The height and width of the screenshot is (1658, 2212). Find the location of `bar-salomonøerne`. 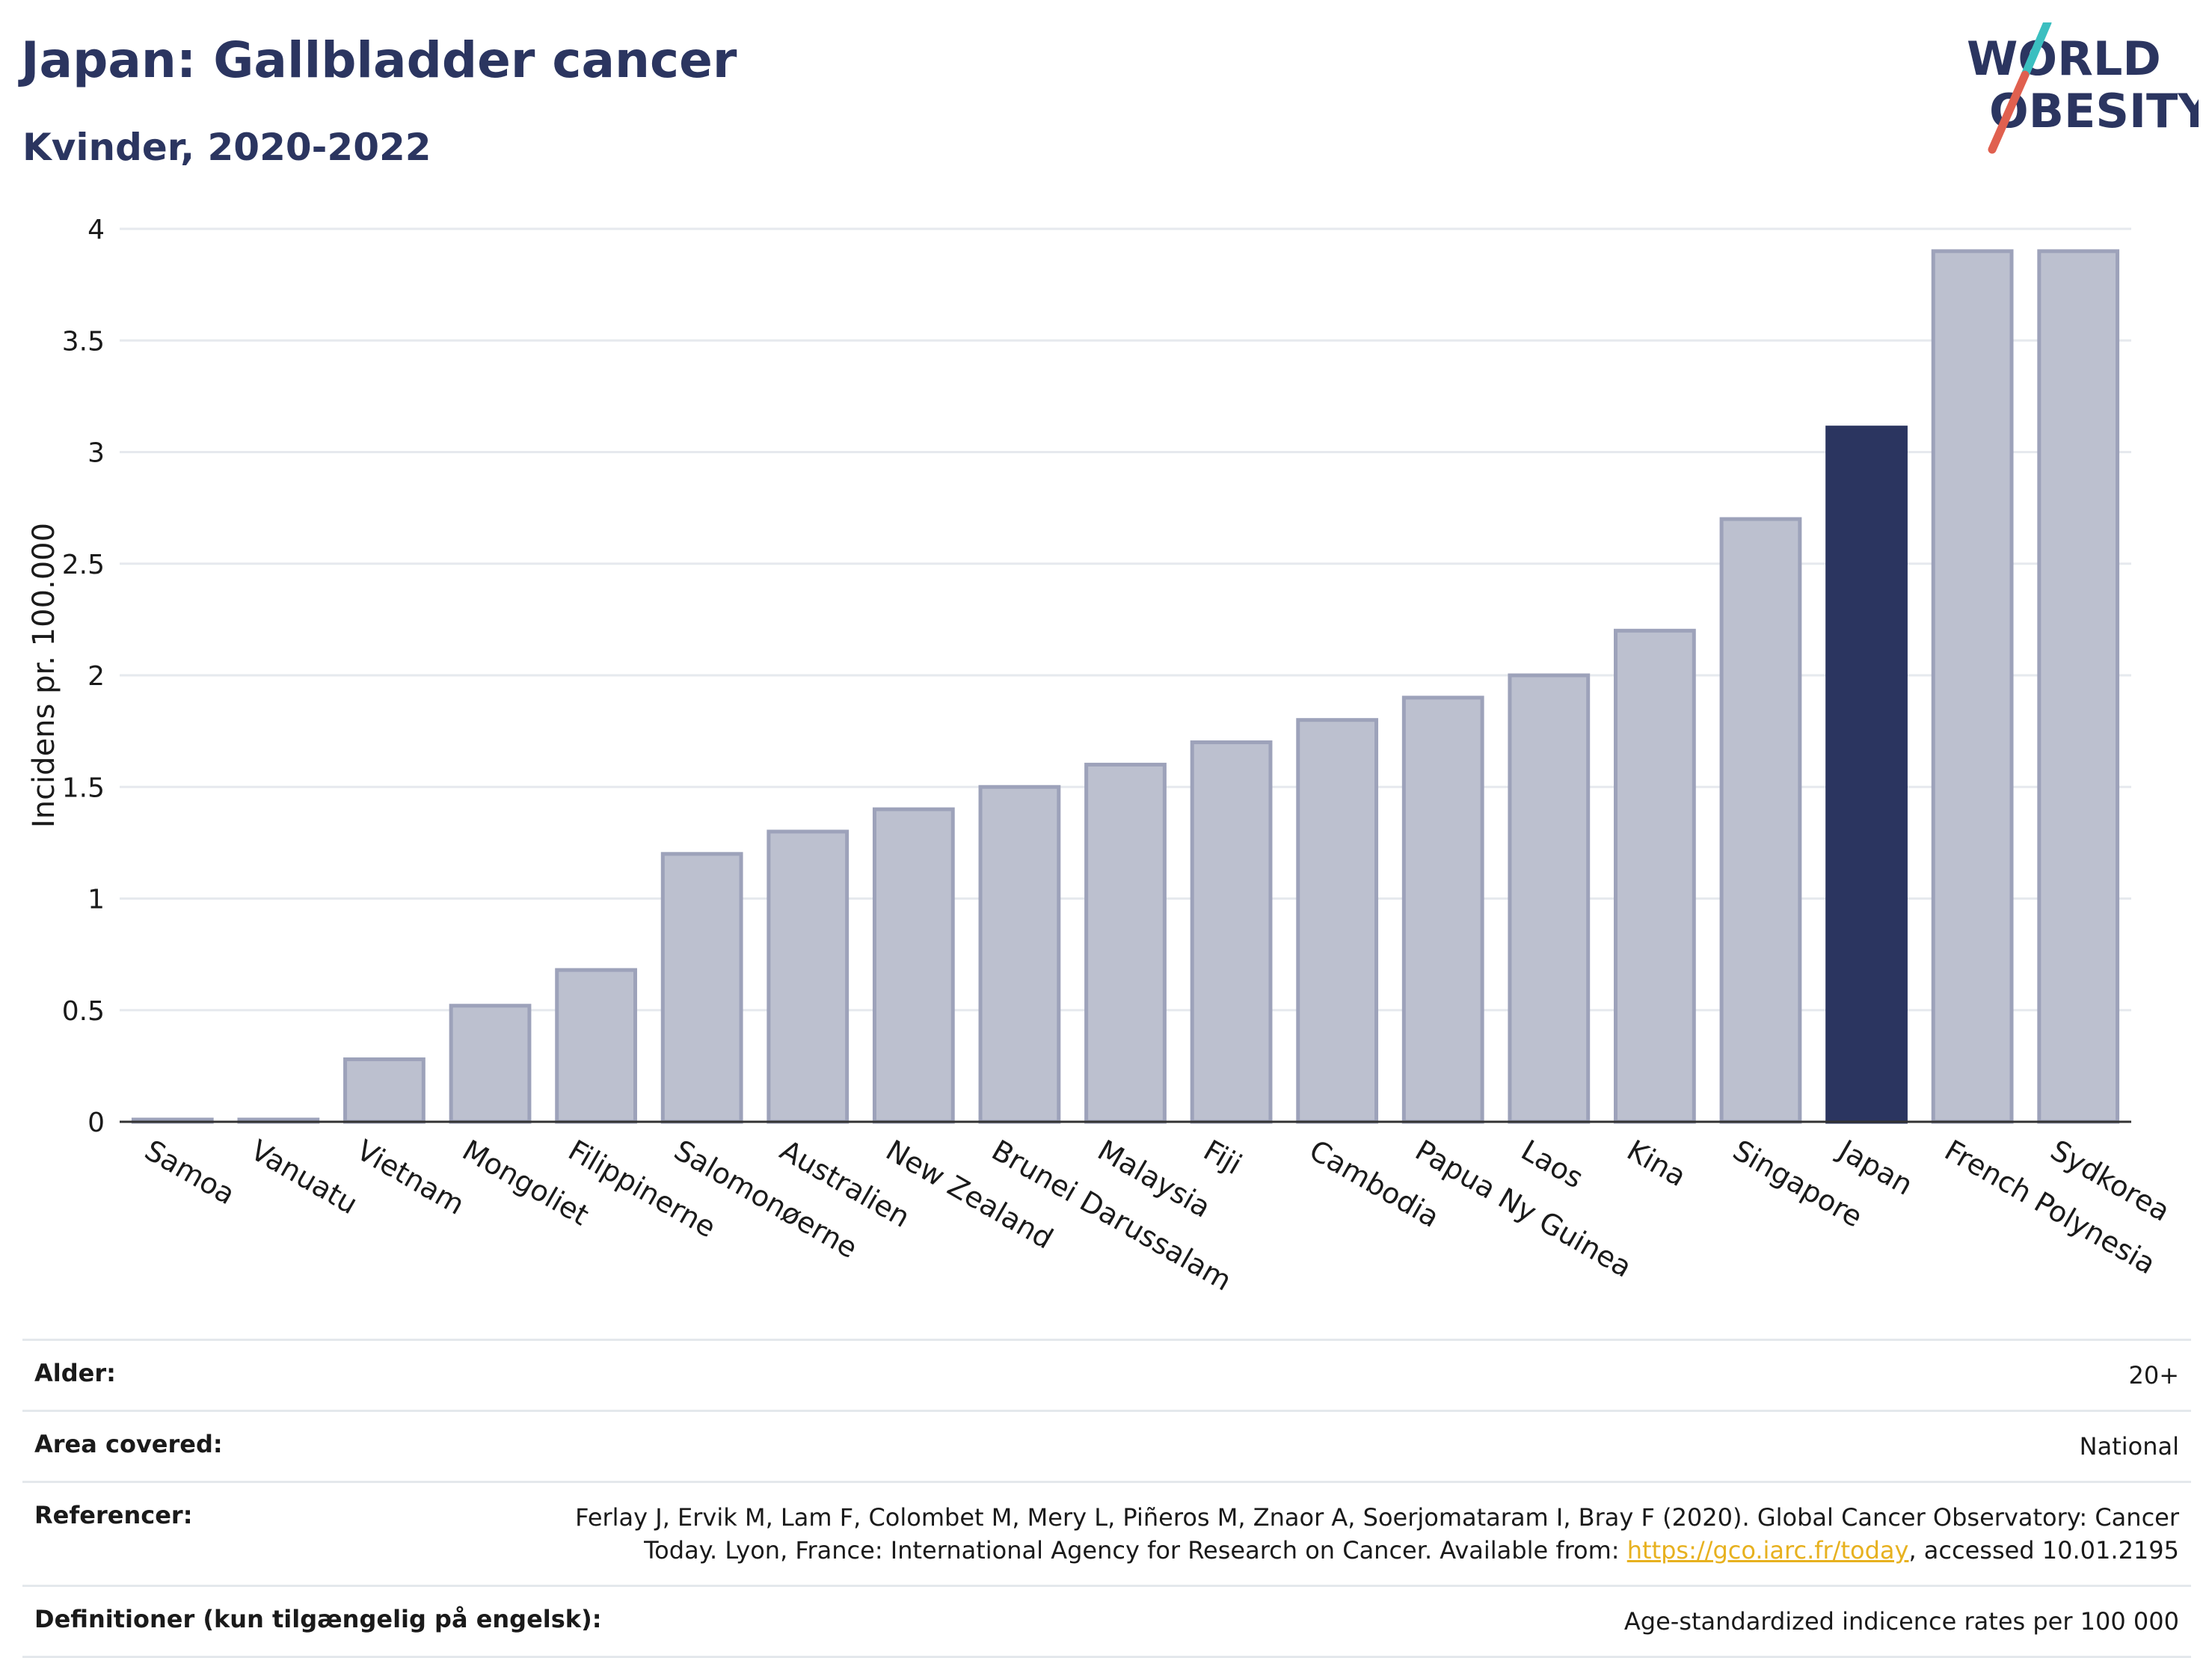

bar-salomonøerne is located at coordinates (701, 988).